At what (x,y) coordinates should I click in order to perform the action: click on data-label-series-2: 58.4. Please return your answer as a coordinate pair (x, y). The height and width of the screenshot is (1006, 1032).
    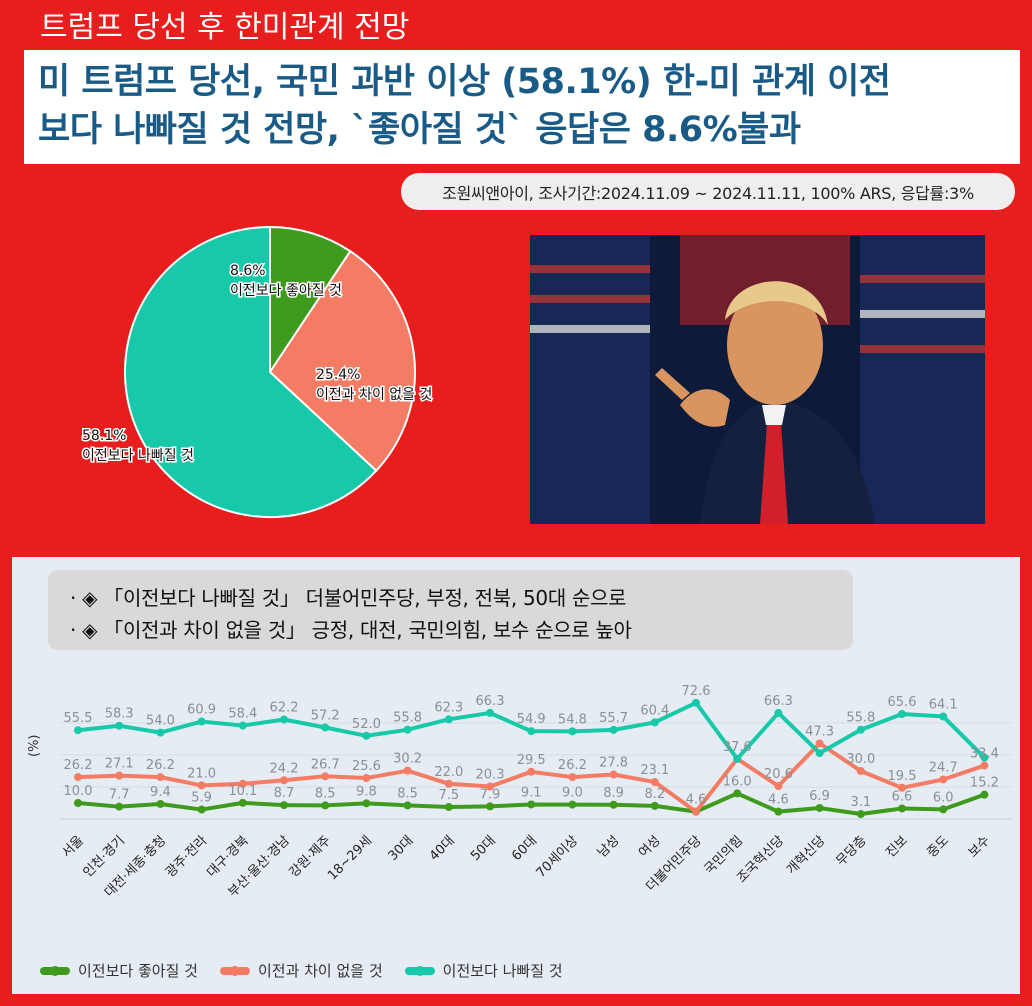
    Looking at the image, I should click on (242, 714).